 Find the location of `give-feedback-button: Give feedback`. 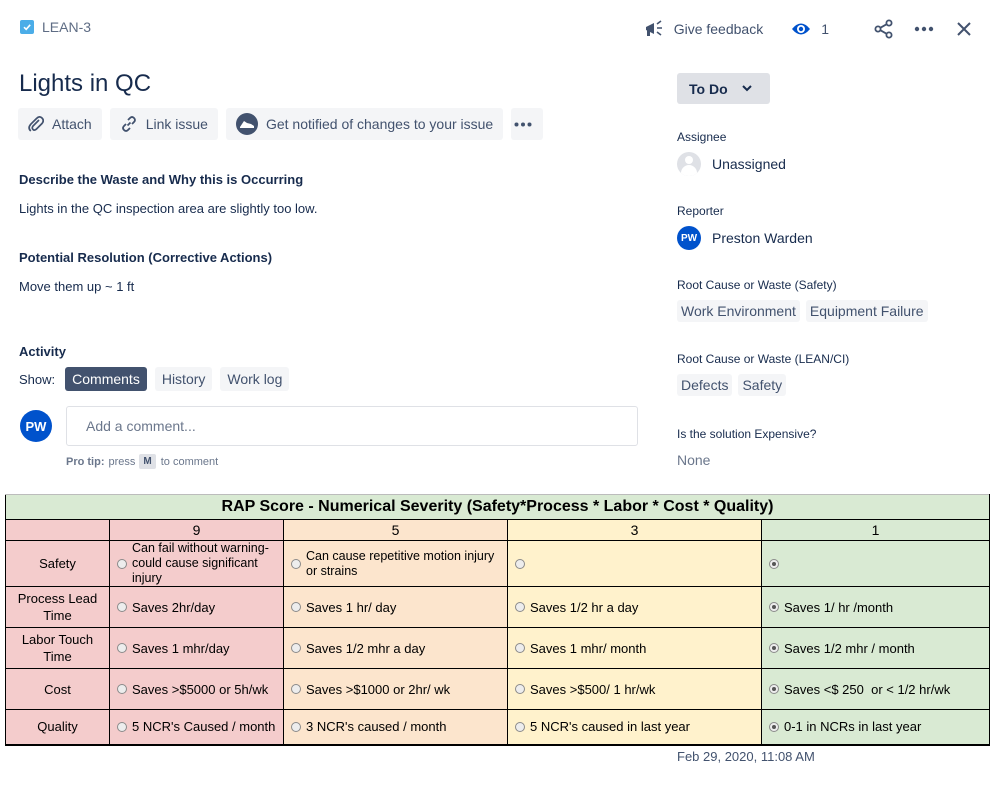

give-feedback-button: Give feedback is located at coordinates (704, 29).